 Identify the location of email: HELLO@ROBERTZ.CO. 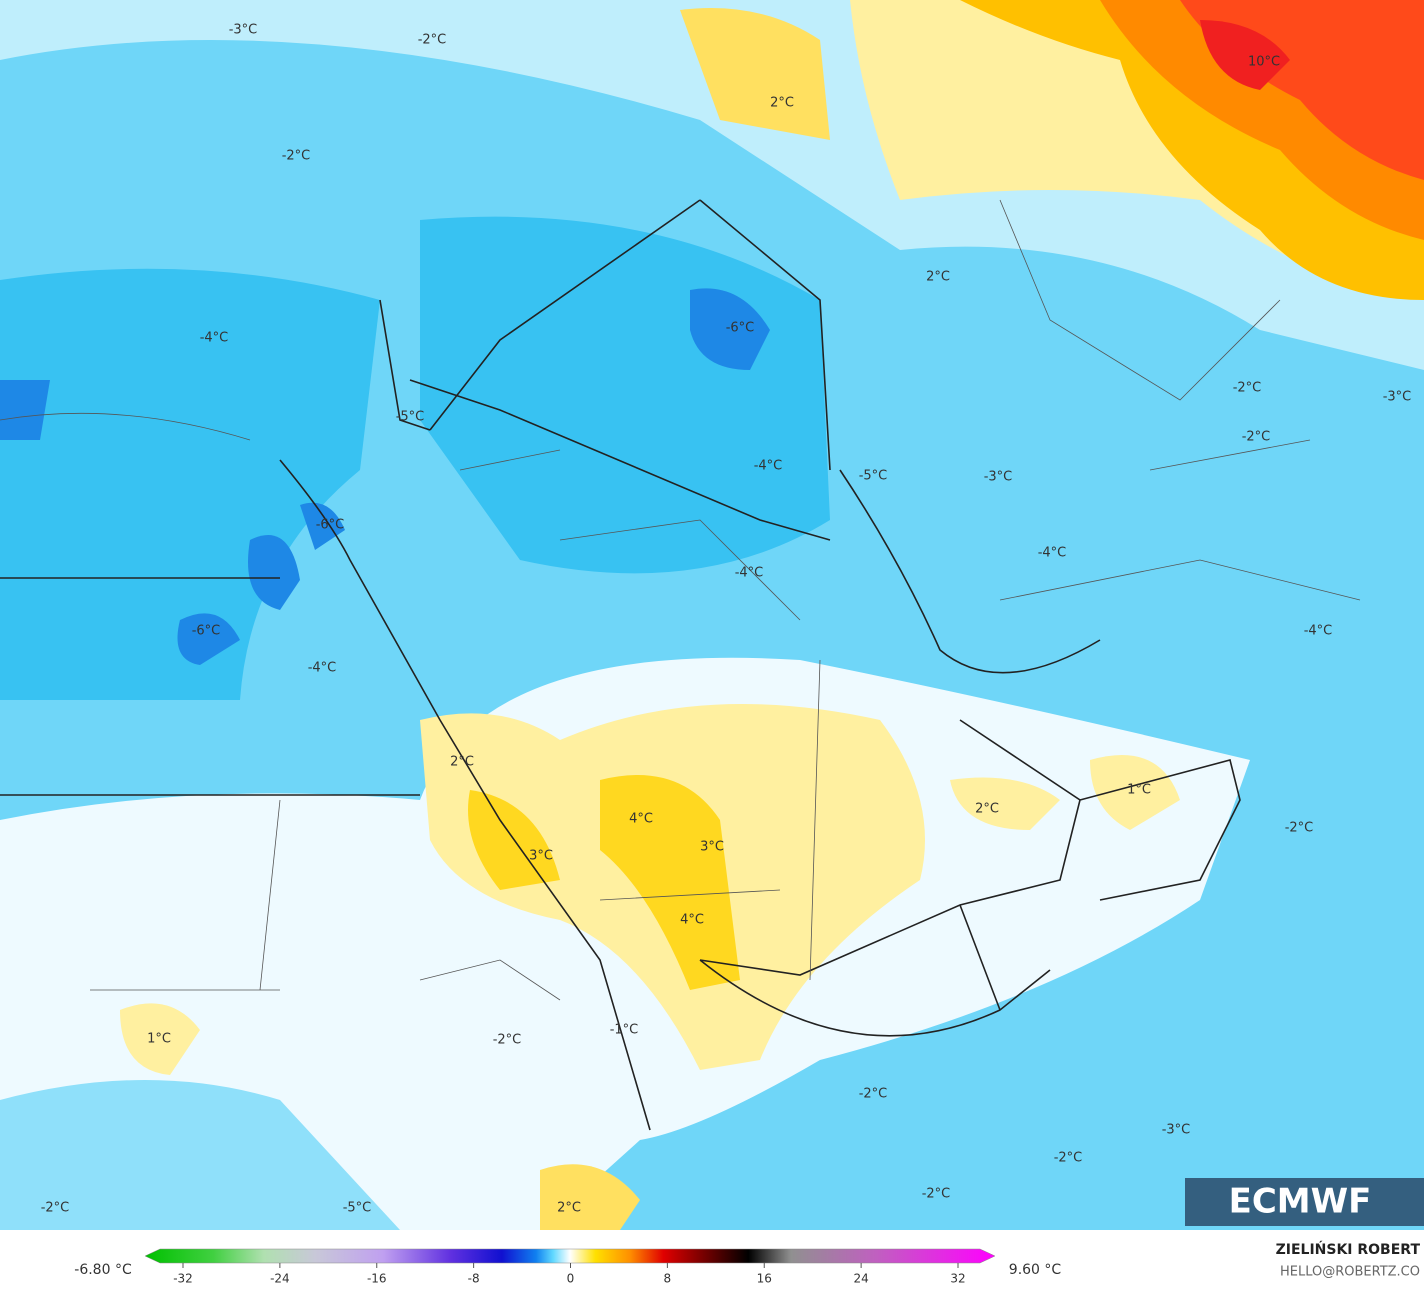
(1350, 1272).